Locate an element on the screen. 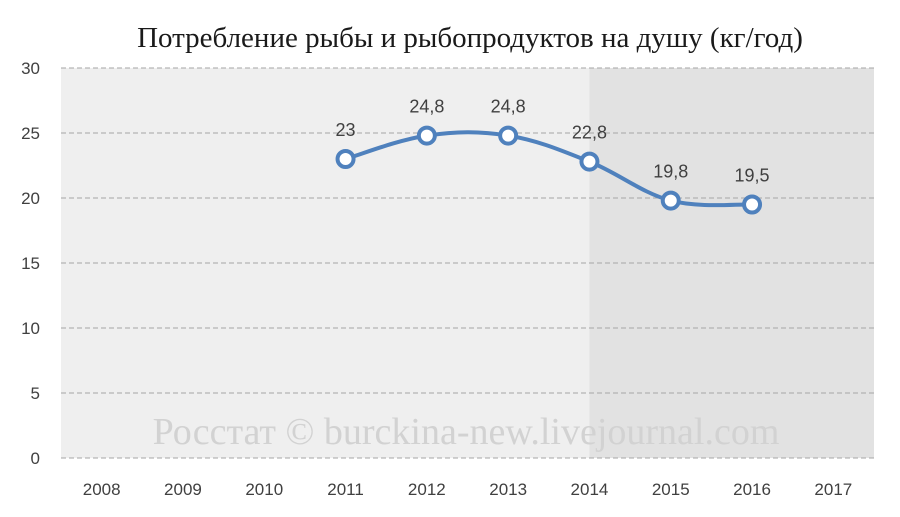  x-axis-ticks: 2008 2009 2010 2011 2012 2013 2014 2015 2016 2017 is located at coordinates (468, 489).